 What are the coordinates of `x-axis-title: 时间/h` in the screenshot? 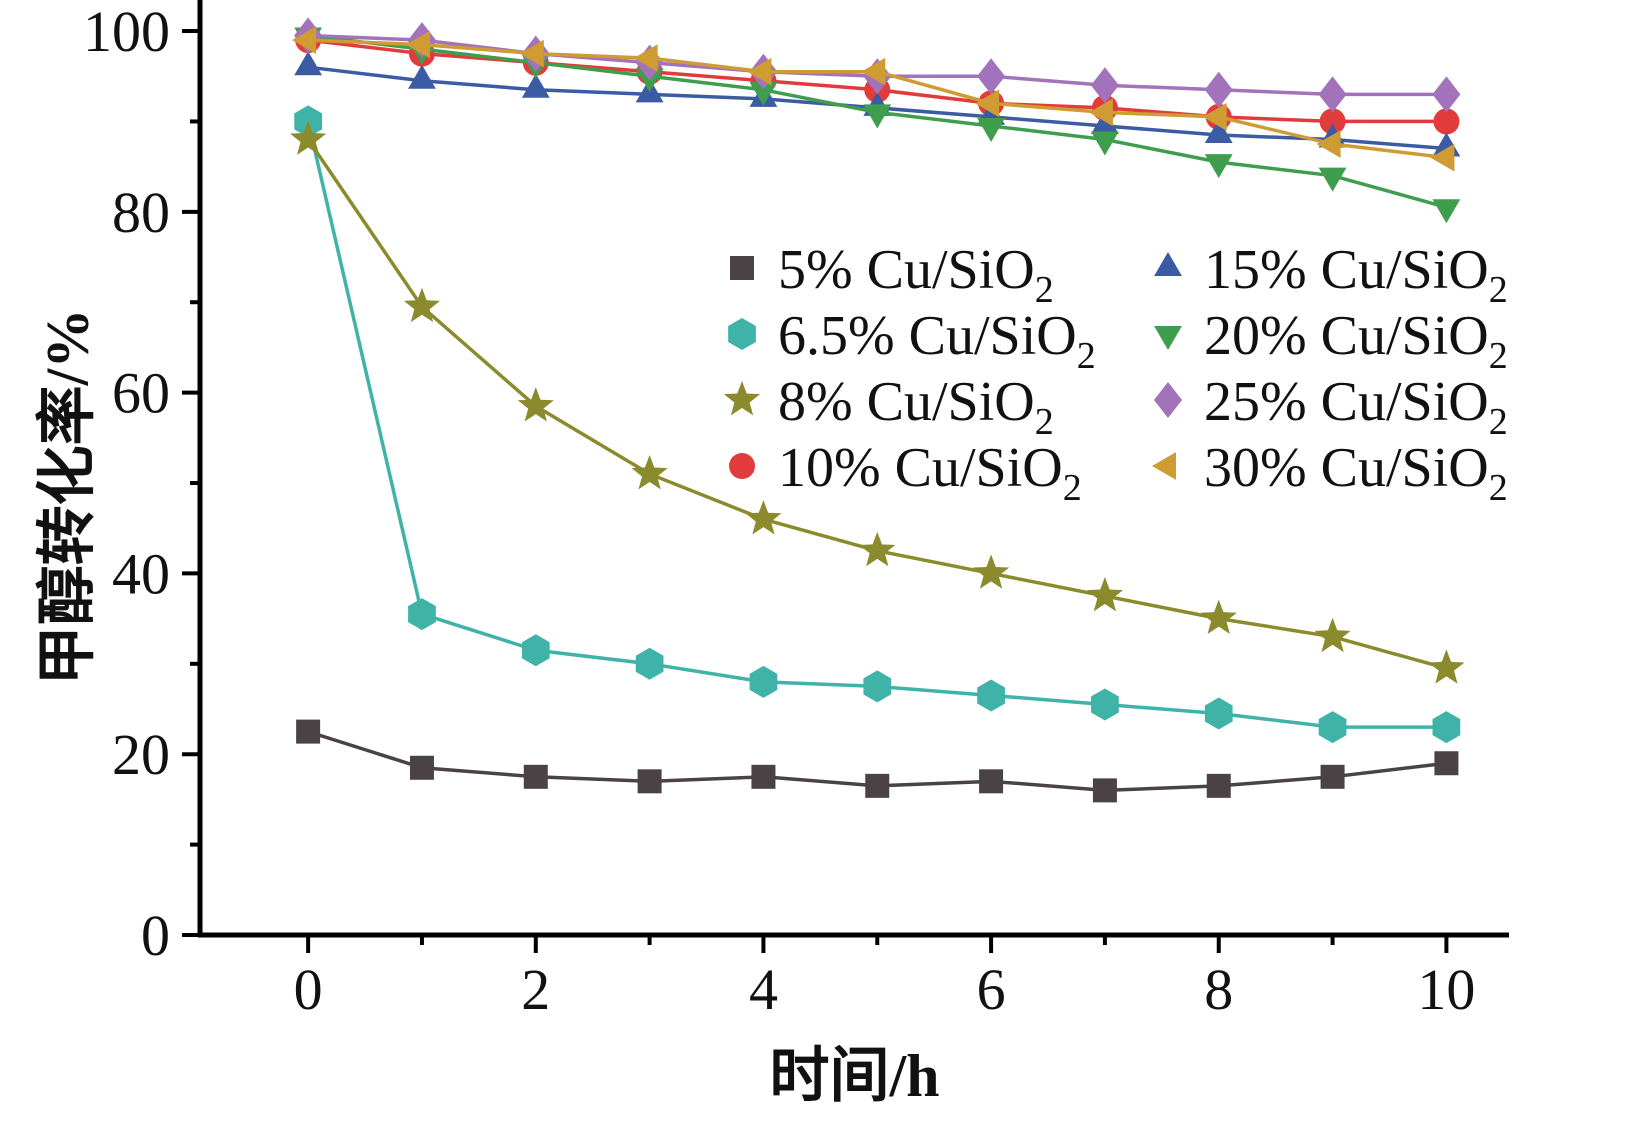 It's located at (854, 1076).